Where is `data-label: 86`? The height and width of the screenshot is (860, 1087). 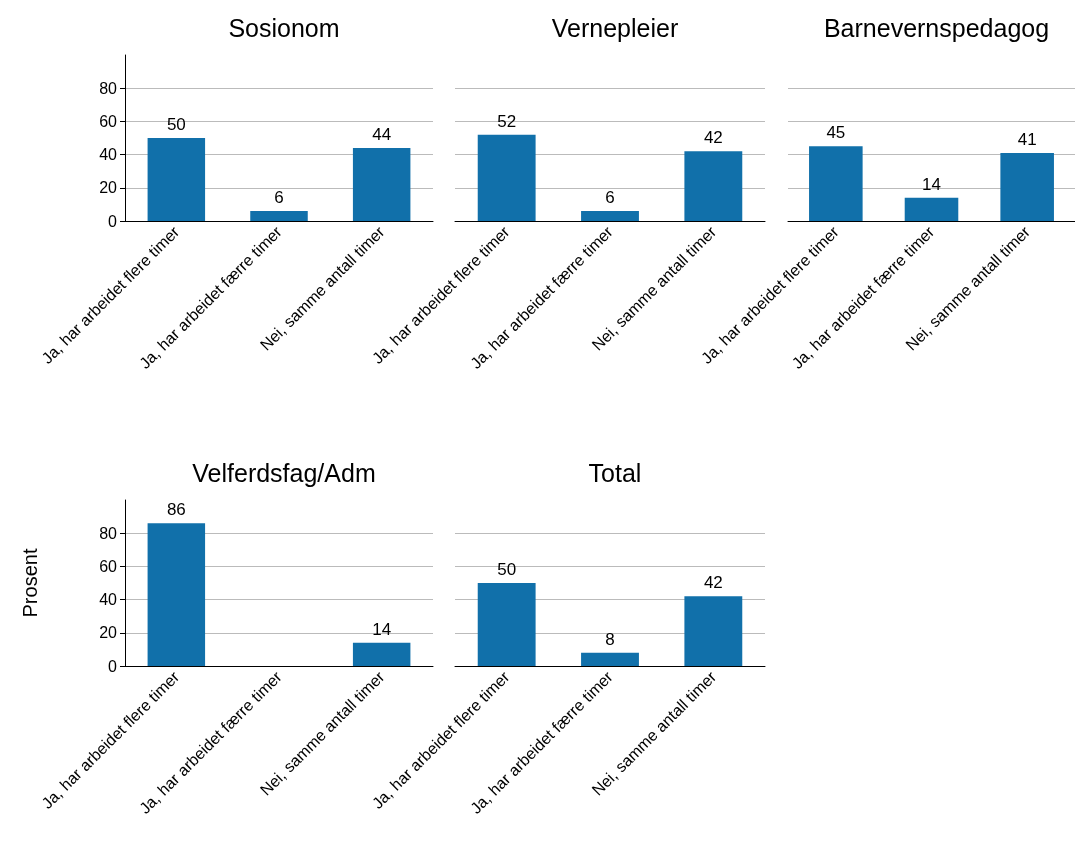 data-label: 86 is located at coordinates (176, 510).